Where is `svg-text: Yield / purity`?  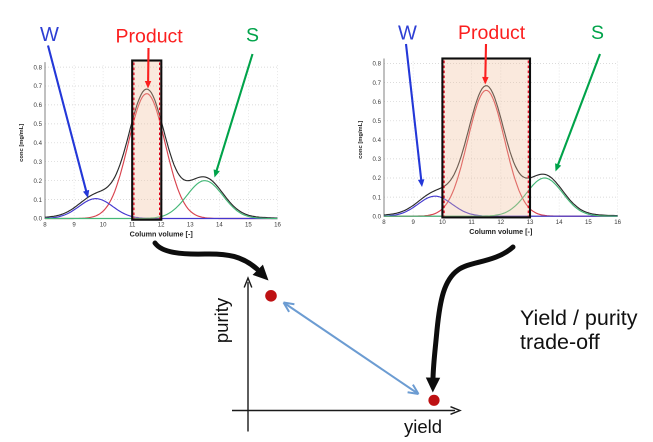 svg-text: Yield / purity is located at coordinates (579, 318).